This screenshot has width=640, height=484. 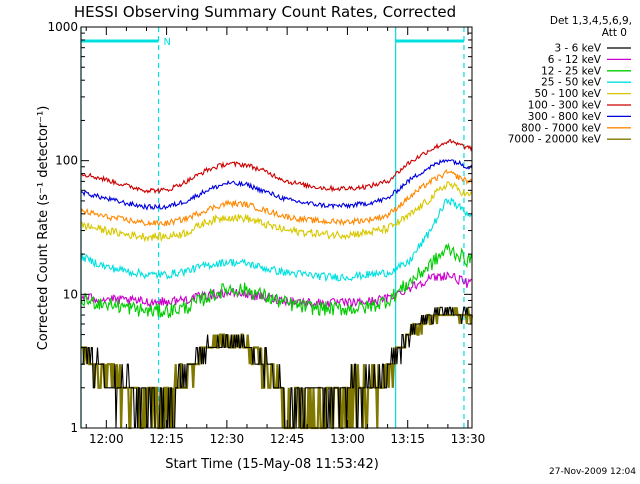 I want to click on y-axis-label: Corrected Count Rate (s⁻¹ detector⁻¹), so click(x=43, y=228).